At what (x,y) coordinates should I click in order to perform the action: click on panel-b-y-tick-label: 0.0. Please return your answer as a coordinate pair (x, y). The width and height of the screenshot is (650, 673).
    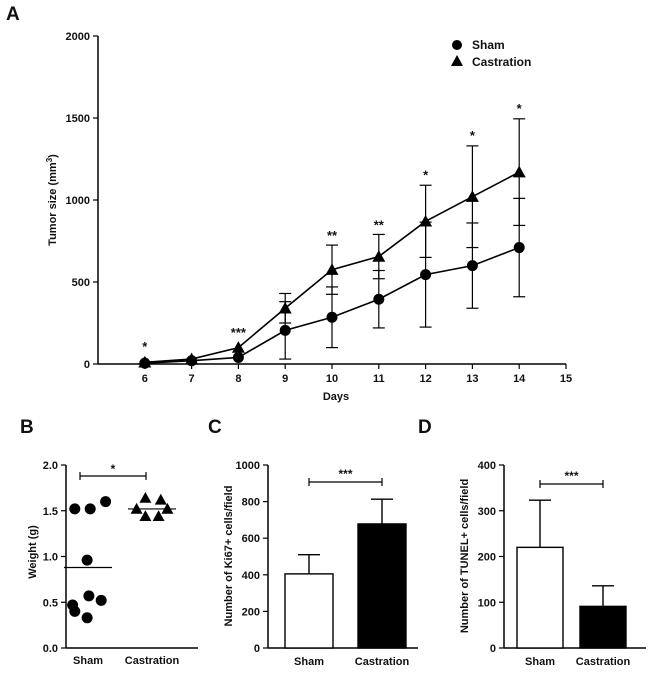
    Looking at the image, I should click on (50, 649).